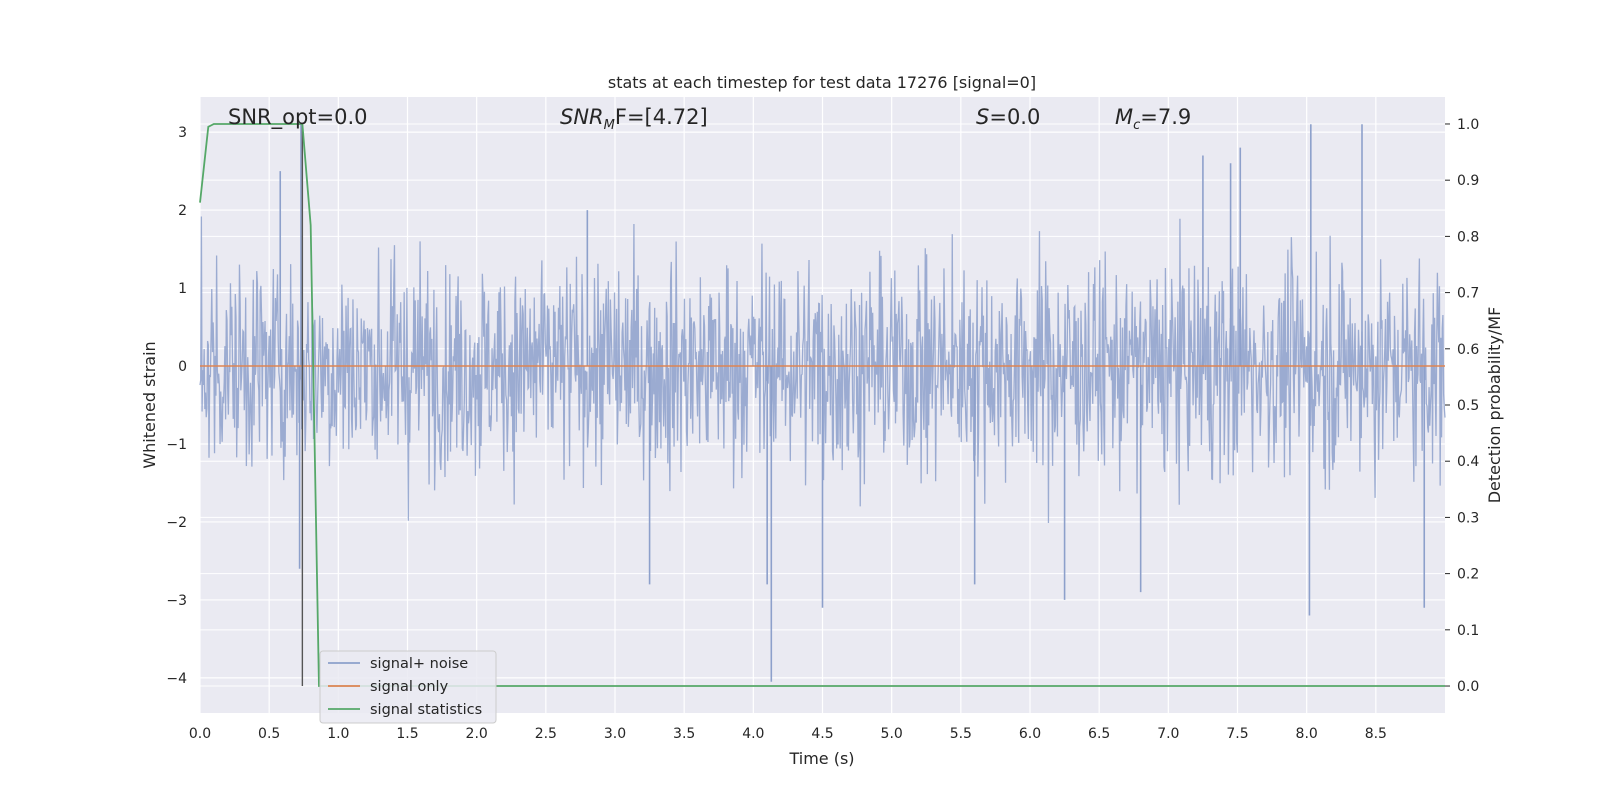 The width and height of the screenshot is (1600, 800). What do you see at coordinates (176, 406) in the screenshot?
I see `y-axis-ticks: −4 −3 −2 −1 0 1 2 3` at bounding box center [176, 406].